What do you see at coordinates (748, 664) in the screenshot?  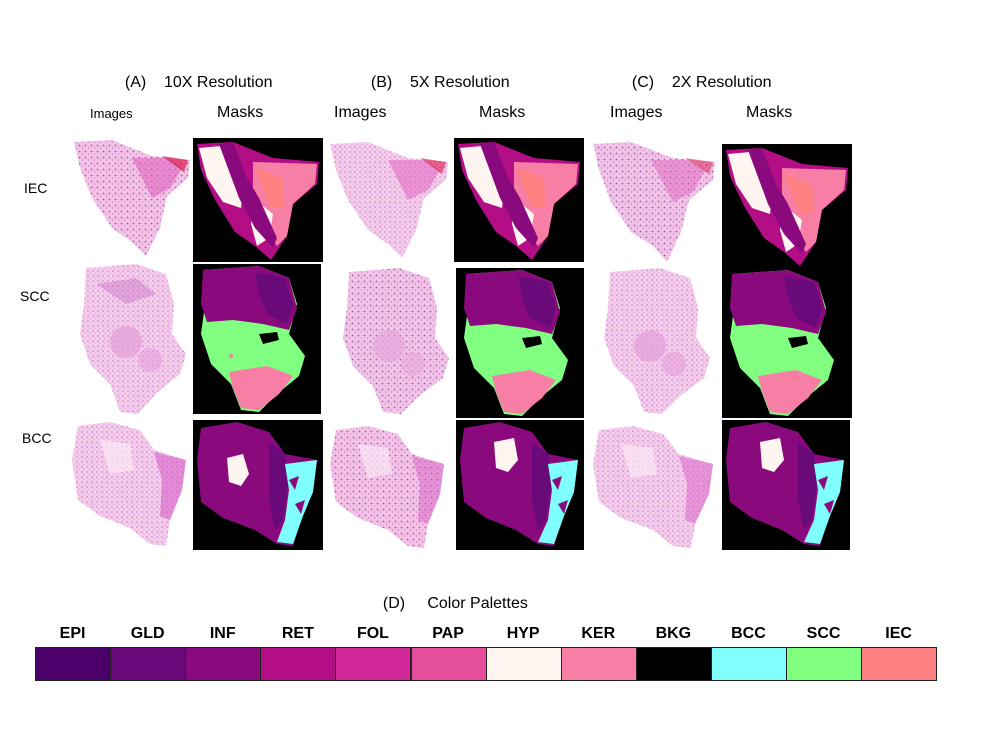 I see `palette-swatch-bcc` at bounding box center [748, 664].